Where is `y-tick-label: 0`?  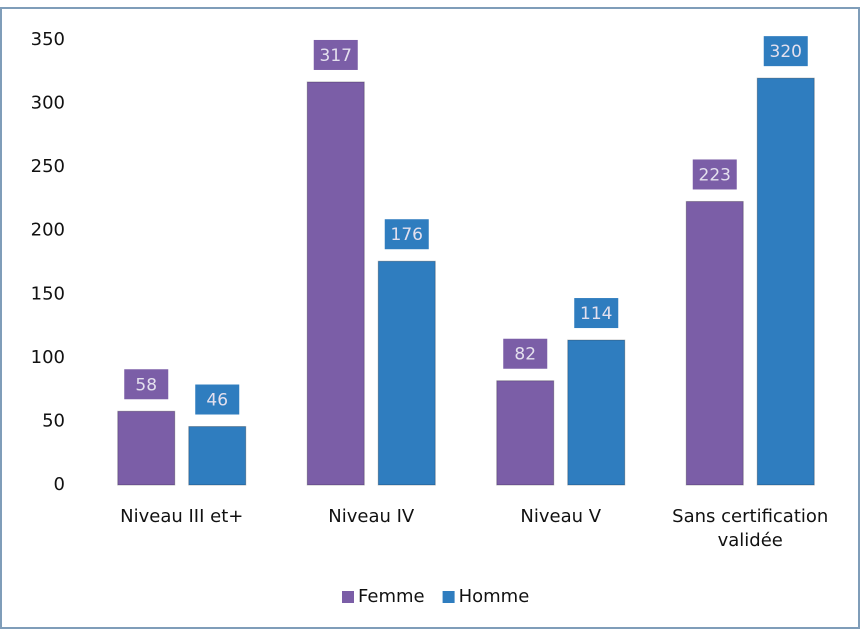
y-tick-label: 0 is located at coordinates (59, 484).